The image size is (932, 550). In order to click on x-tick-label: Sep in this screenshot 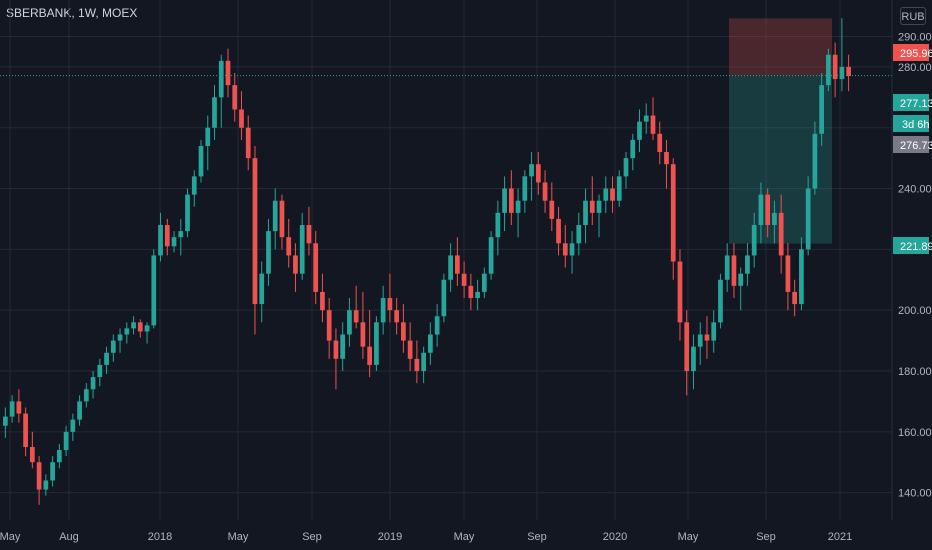, I will do `click(312, 537)`.